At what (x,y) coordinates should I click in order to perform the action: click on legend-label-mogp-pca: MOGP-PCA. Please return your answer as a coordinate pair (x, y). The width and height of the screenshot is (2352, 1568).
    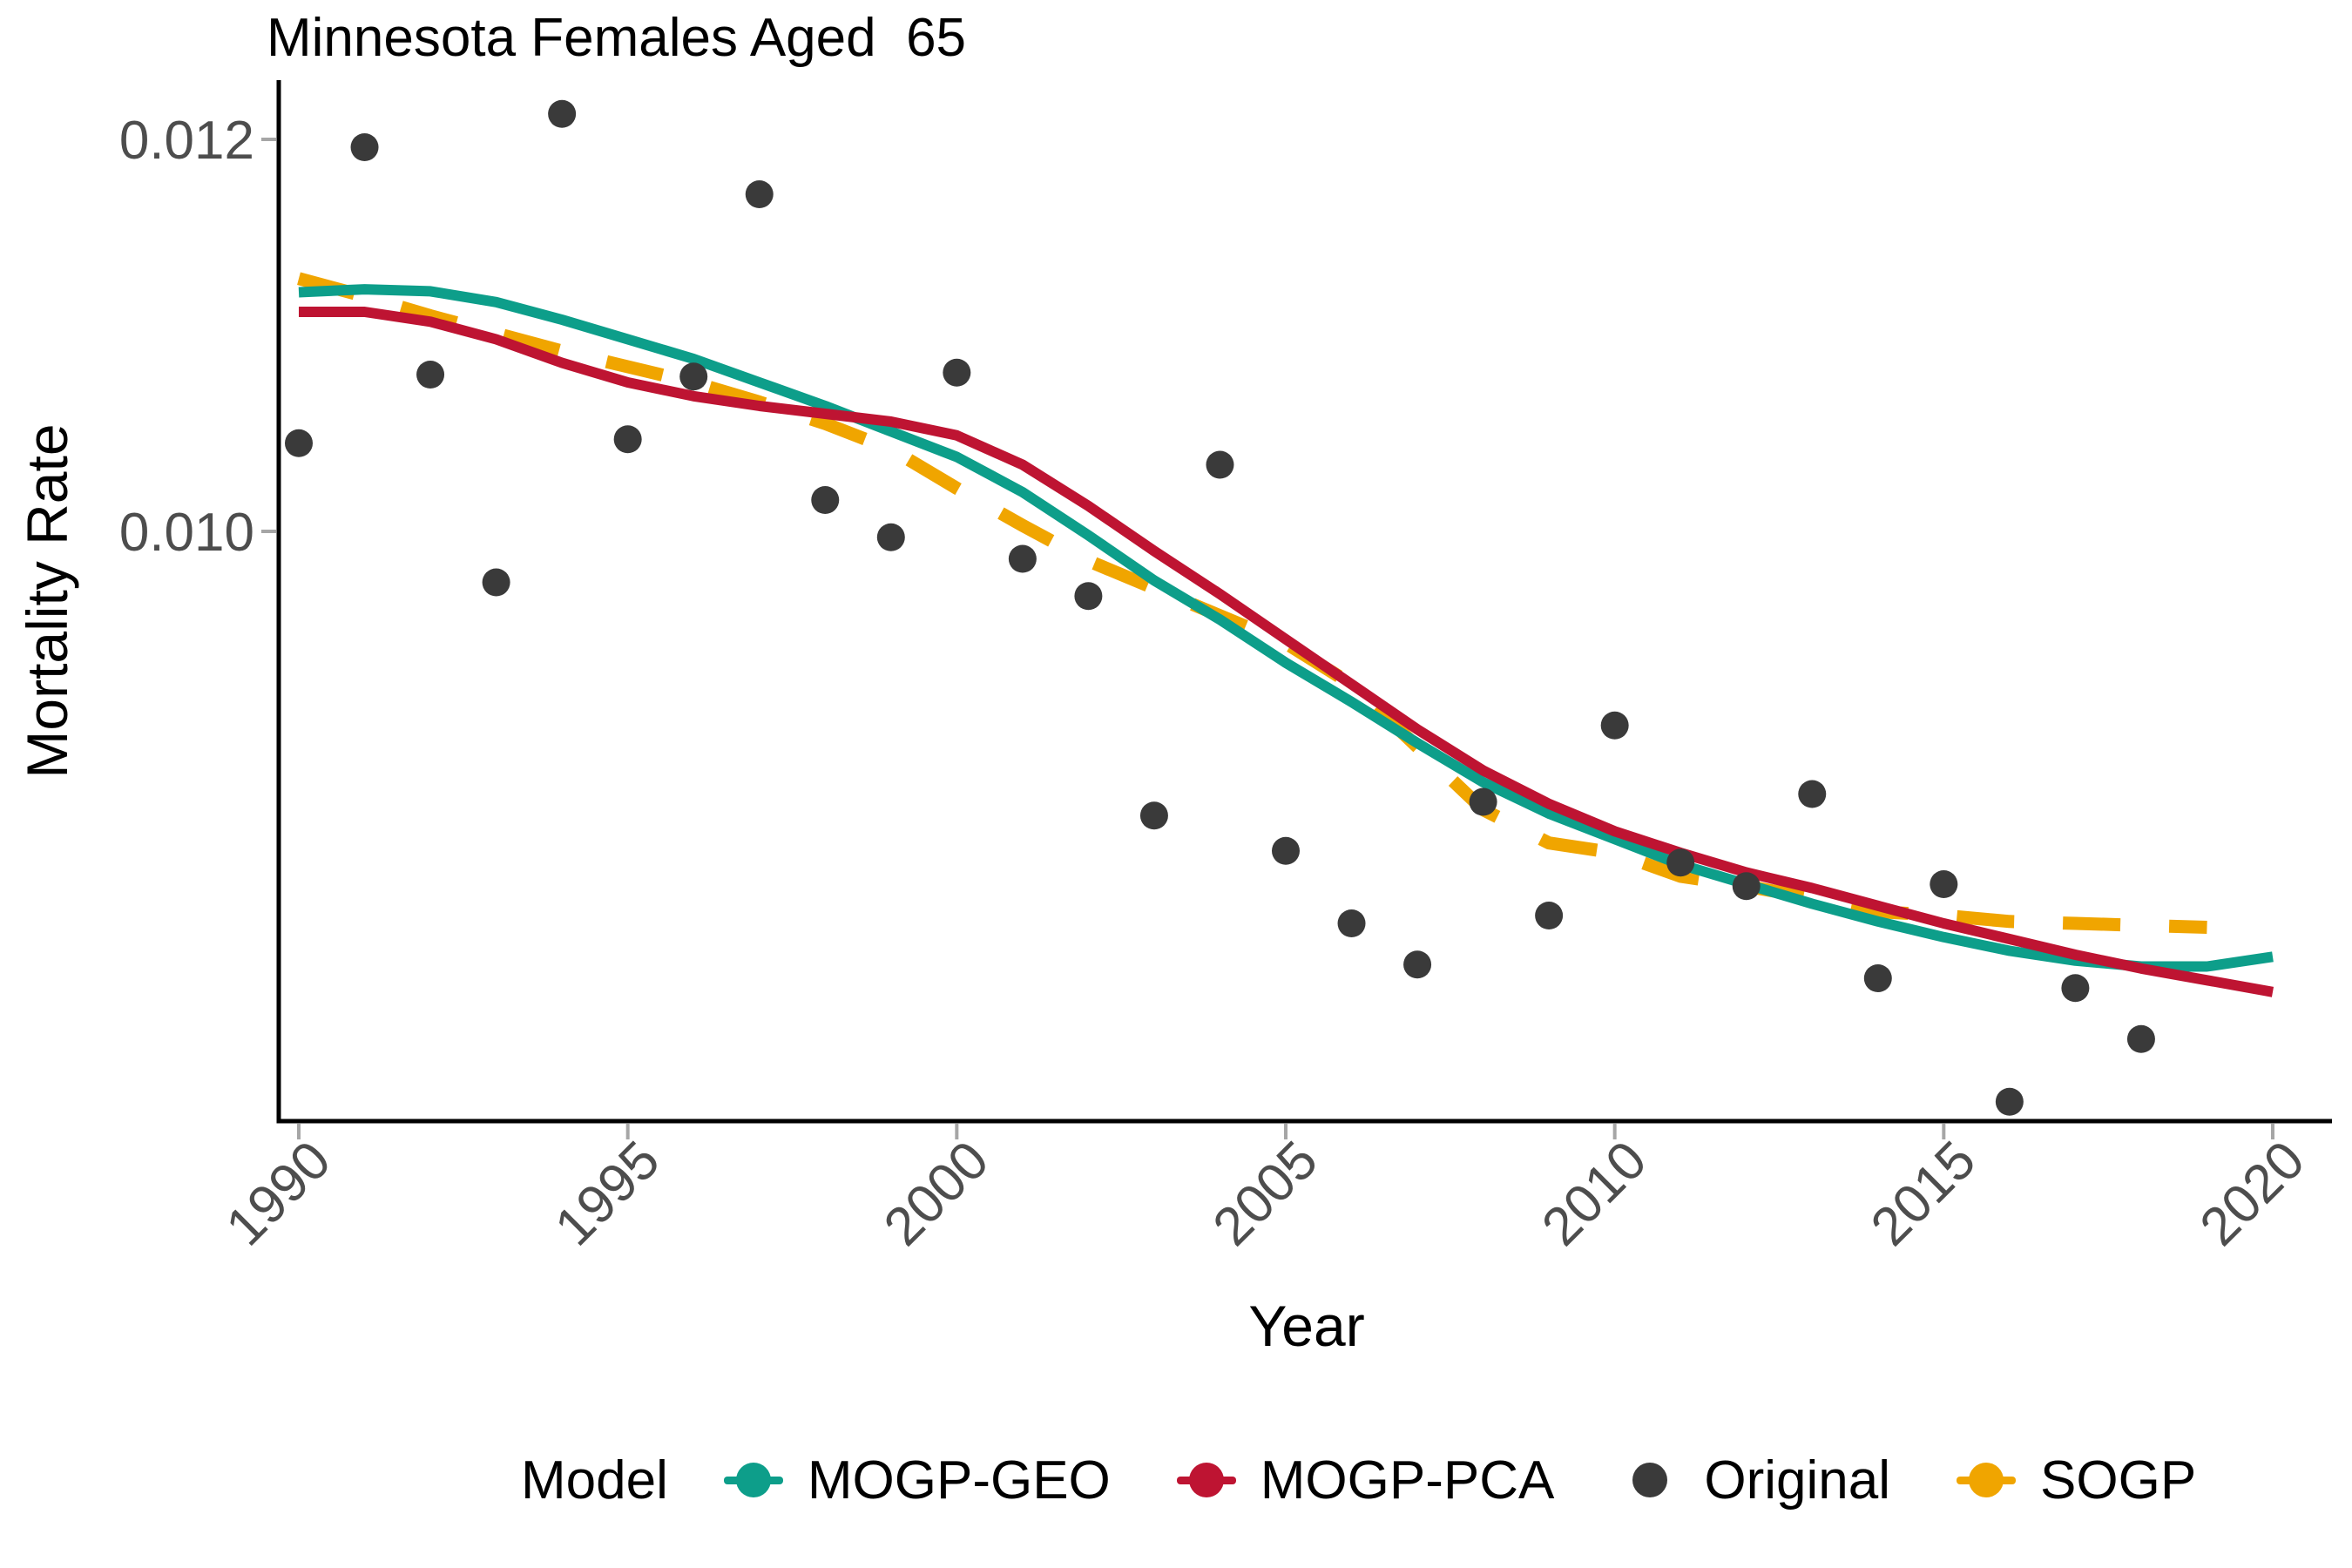
    Looking at the image, I should click on (1408, 1480).